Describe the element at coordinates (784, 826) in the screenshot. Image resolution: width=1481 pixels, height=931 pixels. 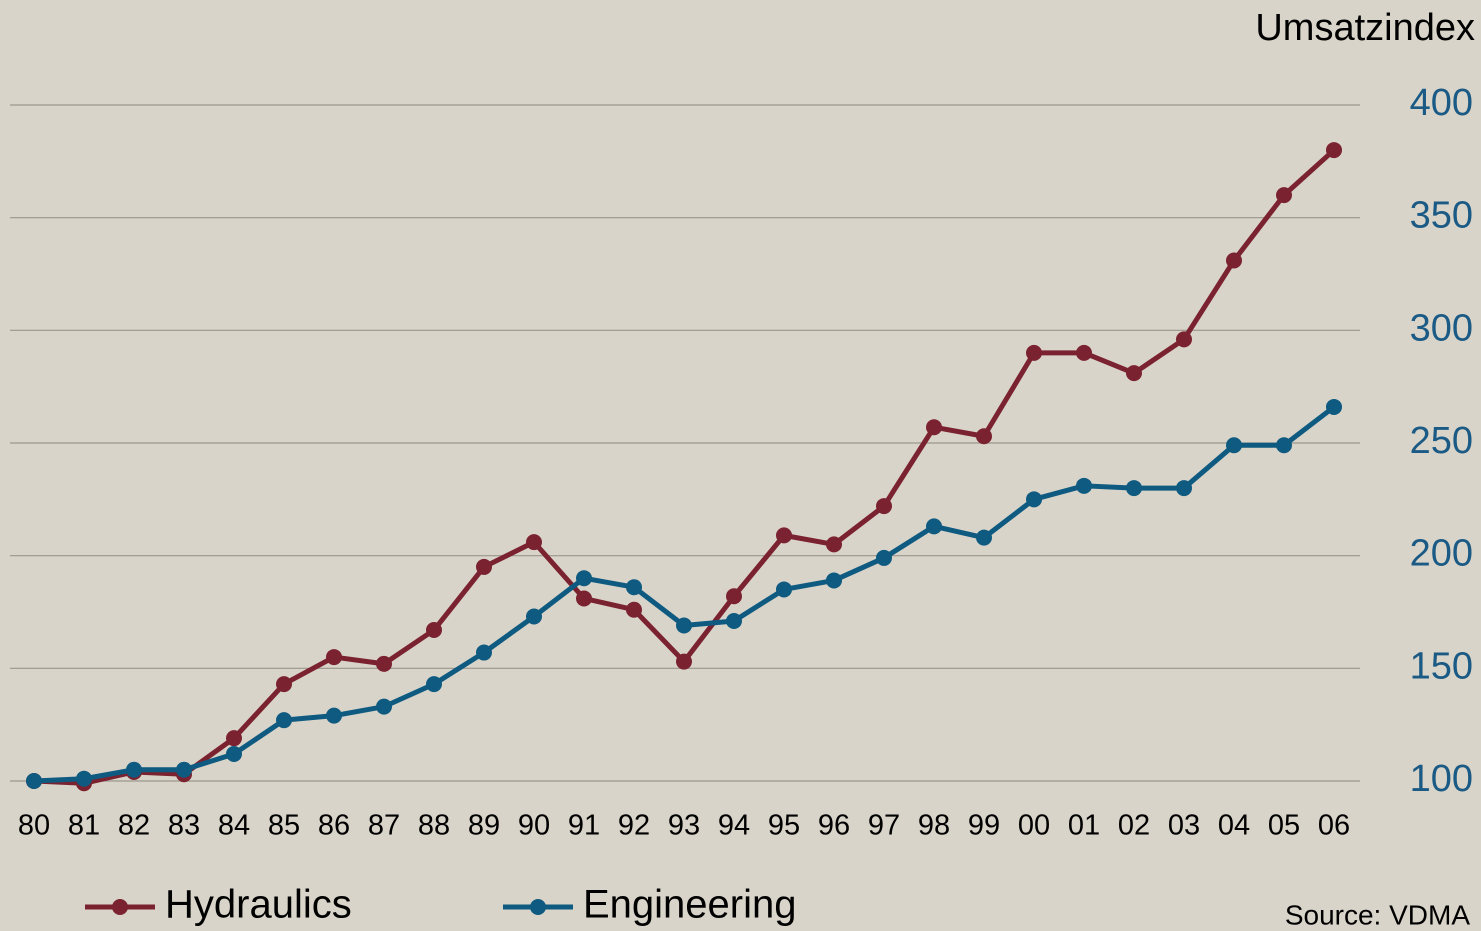
I see `x-tick-label: 95` at that location.